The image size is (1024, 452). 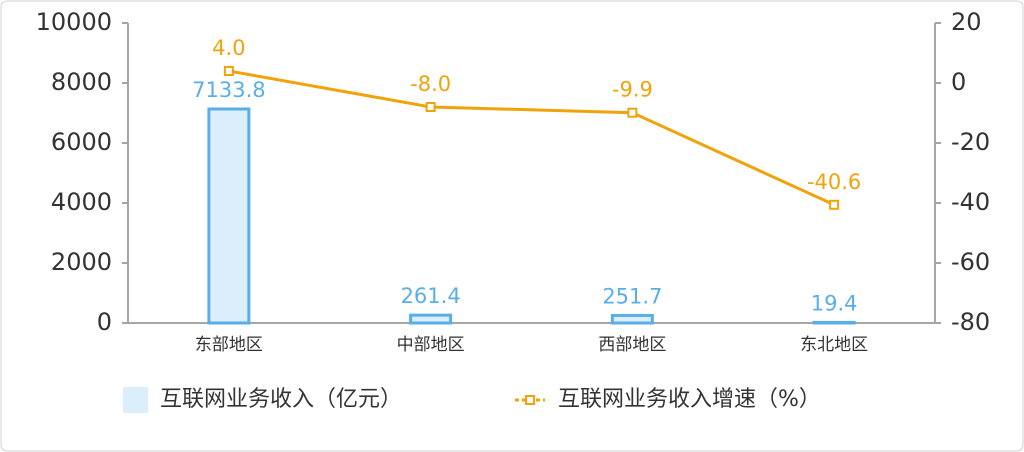 What do you see at coordinates (81, 142) in the screenshot?
I see `y-tick-label: 6000` at bounding box center [81, 142].